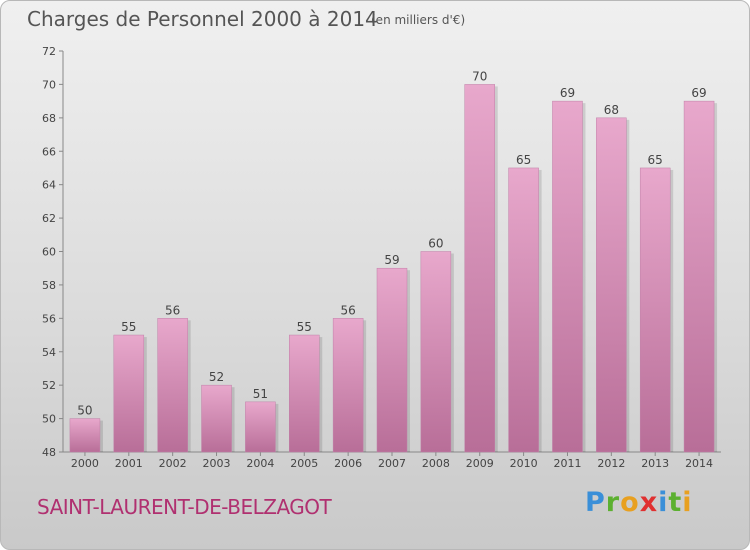 The height and width of the screenshot is (550, 750). I want to click on x-tick-label: 2013, so click(655, 463).